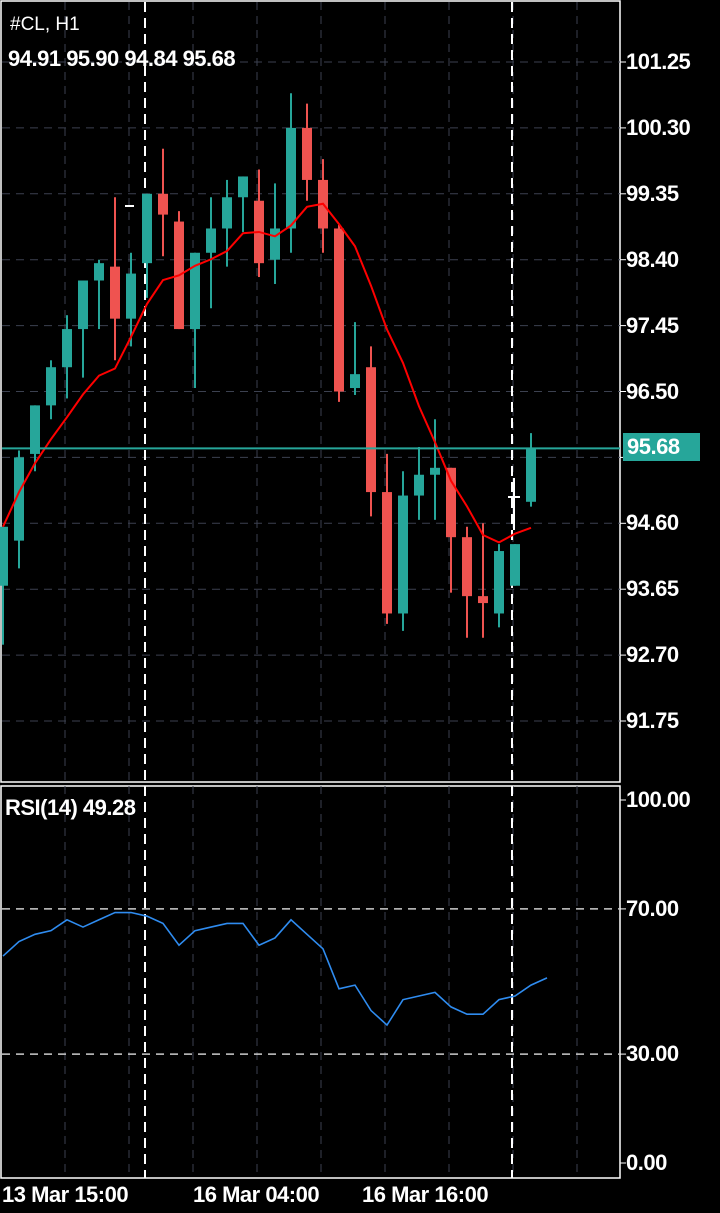 The image size is (720, 1213). Describe the element at coordinates (65, 1194) in the screenshot. I see `time-axis-label: 13 Mar 15:00` at that location.